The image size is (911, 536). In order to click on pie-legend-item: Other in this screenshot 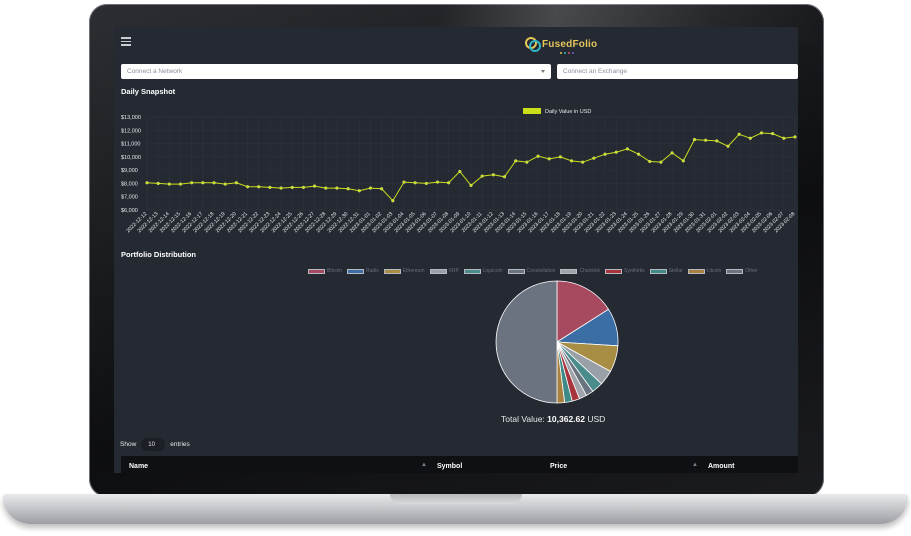, I will do `click(742, 271)`.